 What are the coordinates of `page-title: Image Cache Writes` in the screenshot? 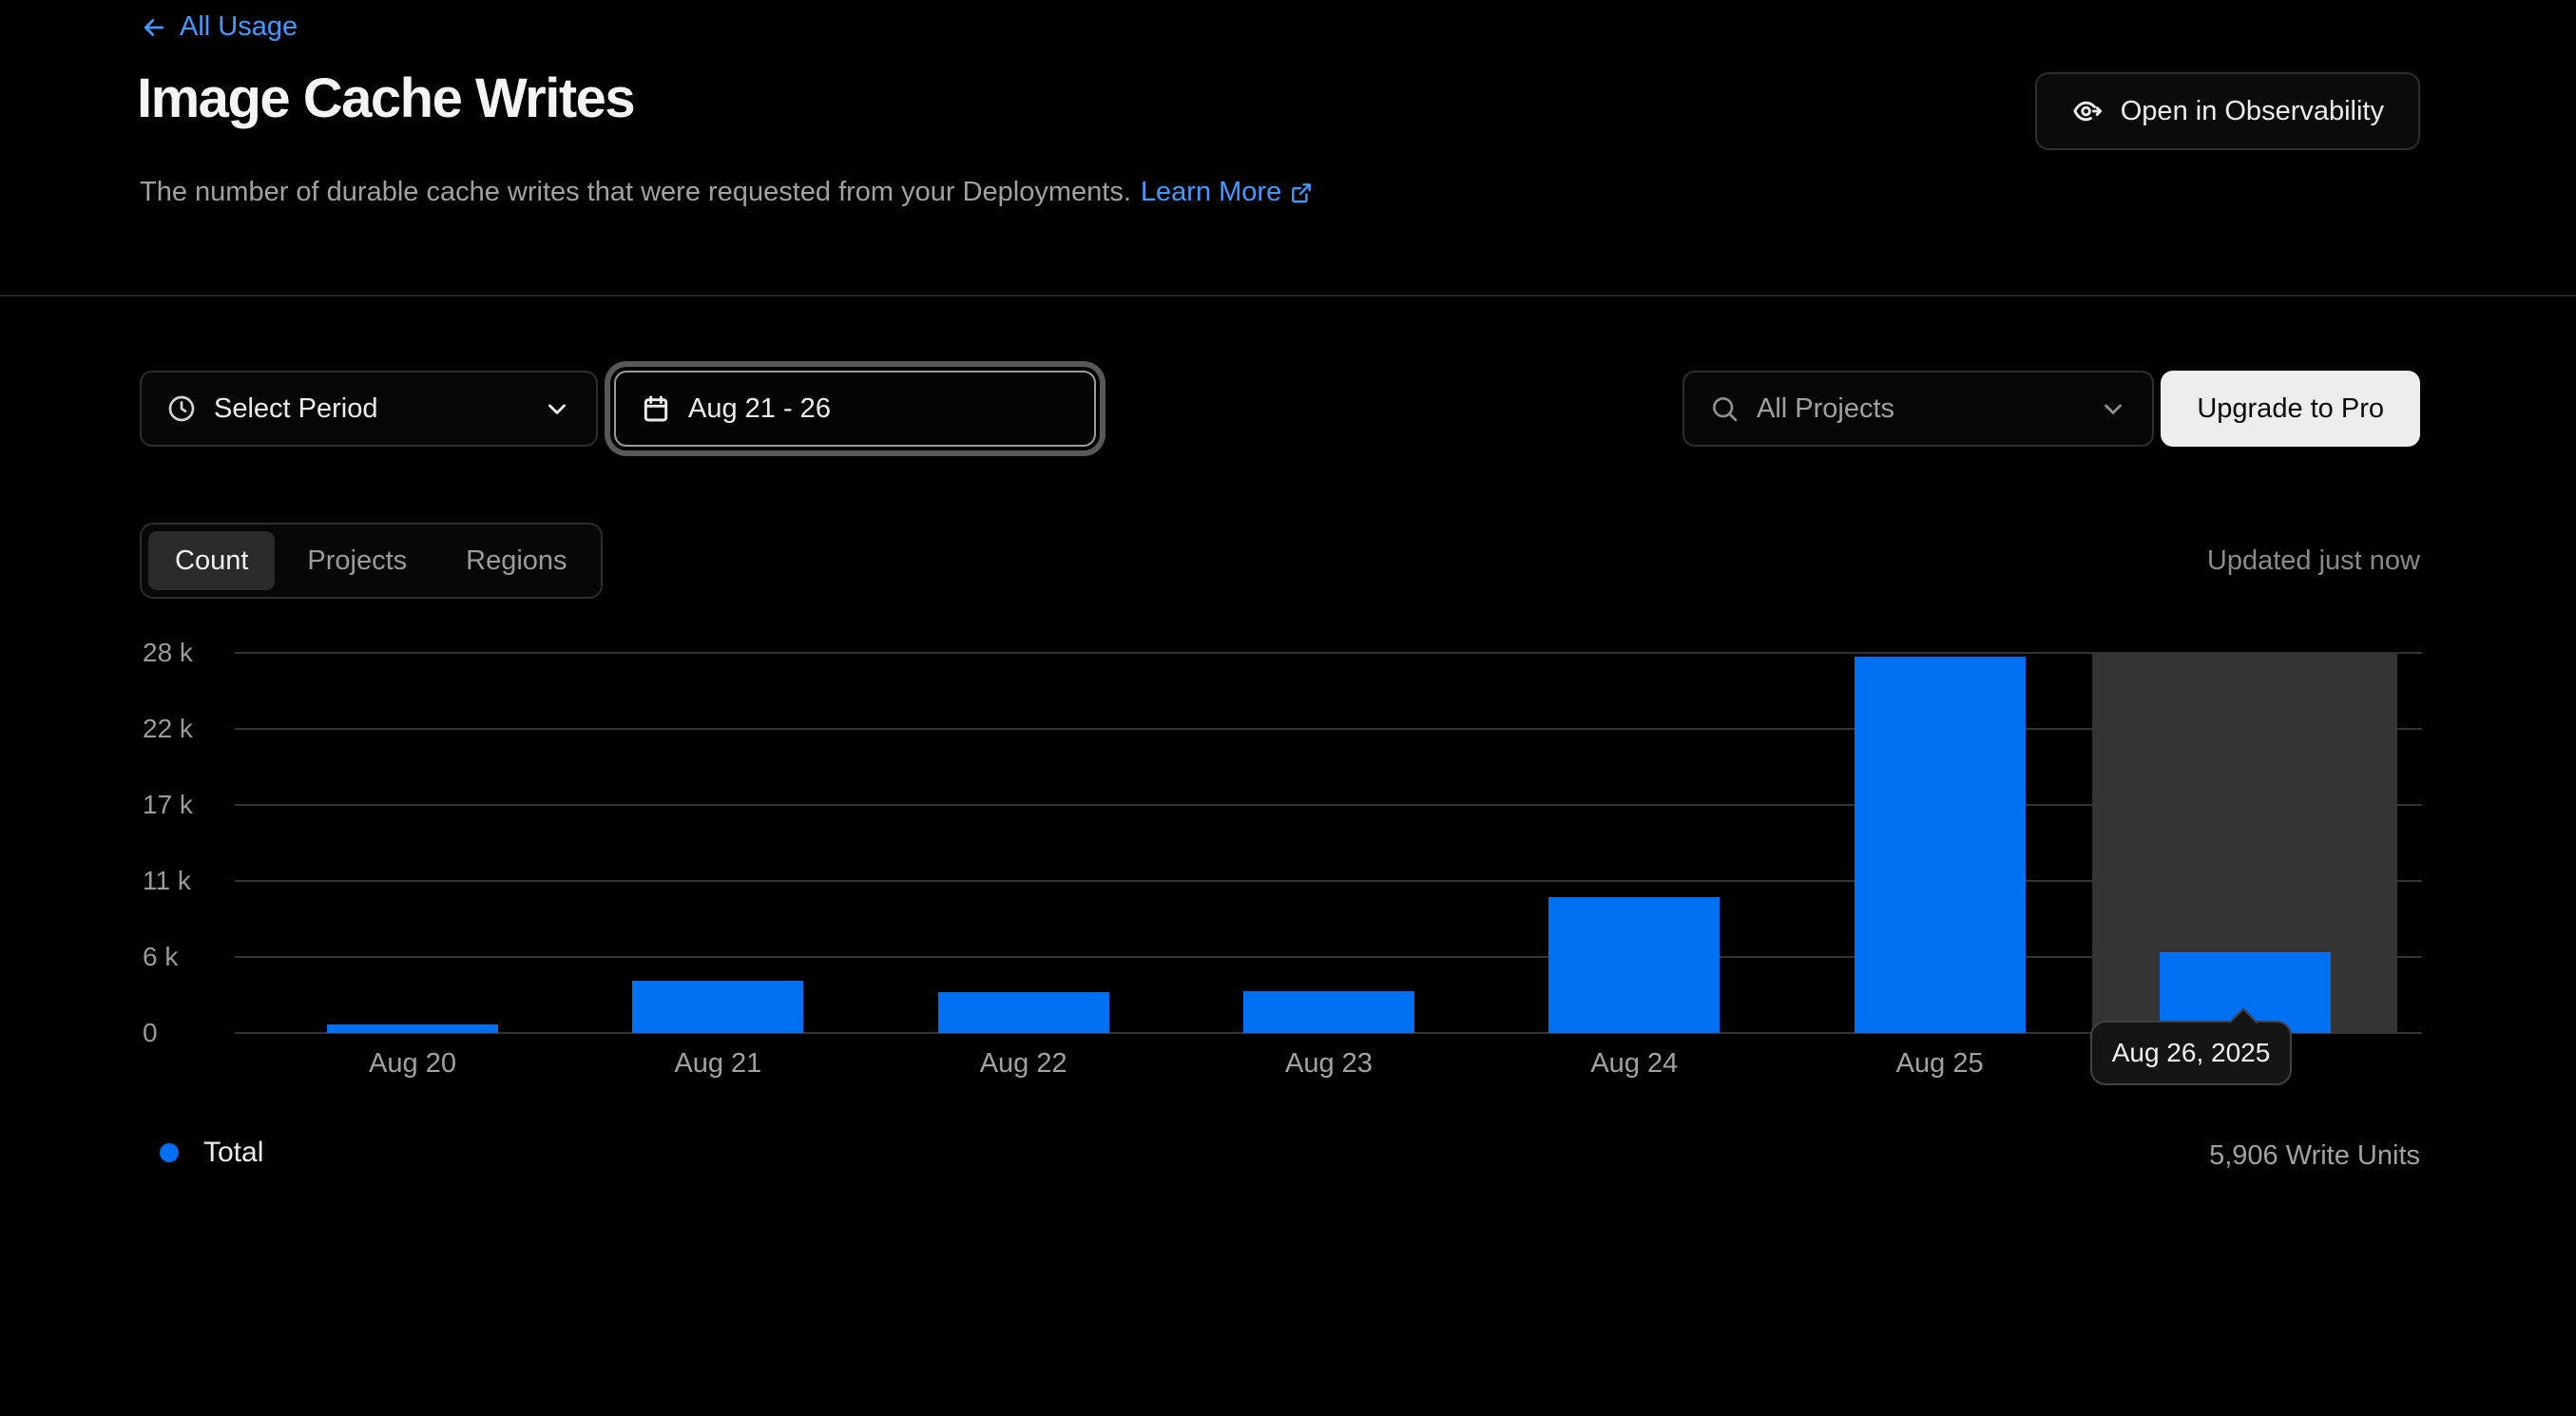 It's located at (387, 98).